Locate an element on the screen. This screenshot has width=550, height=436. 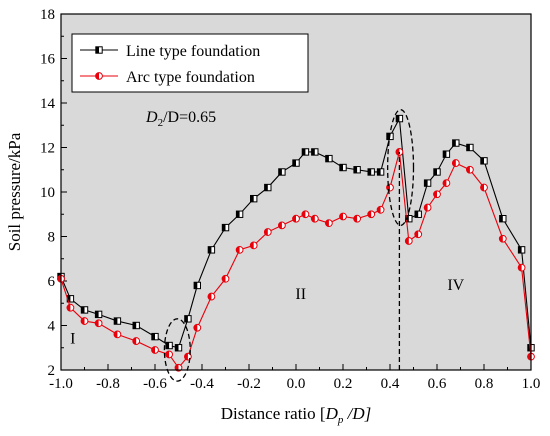
y-tick-label: 14 is located at coordinates (48, 104).